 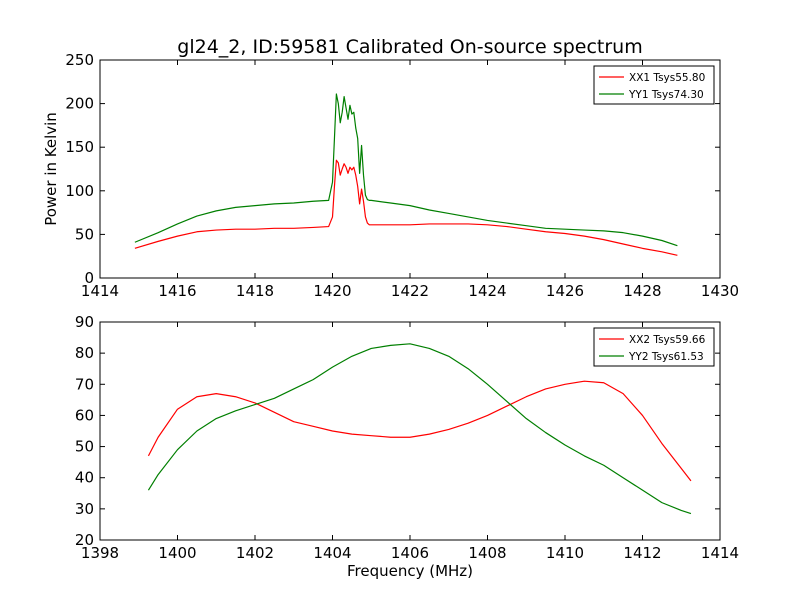 What do you see at coordinates (79, 191) in the screenshot?
I see `y-tick-label: 100` at bounding box center [79, 191].